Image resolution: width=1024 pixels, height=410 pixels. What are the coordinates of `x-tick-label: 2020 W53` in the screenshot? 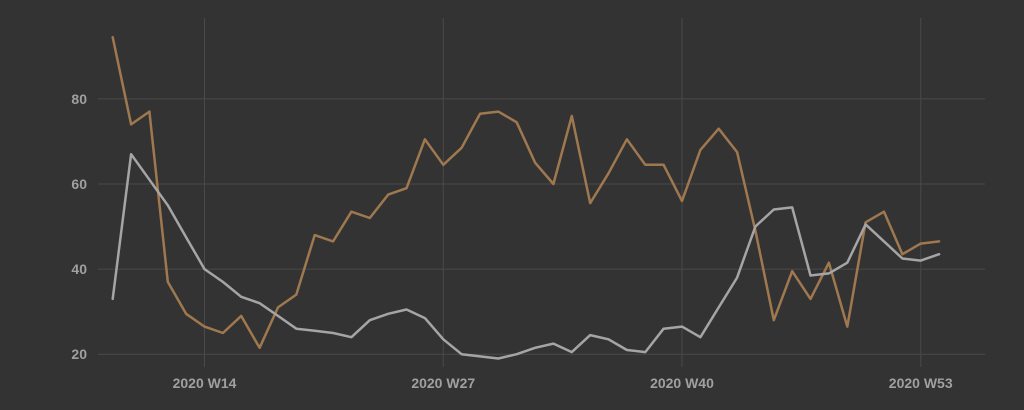 It's located at (921, 383).